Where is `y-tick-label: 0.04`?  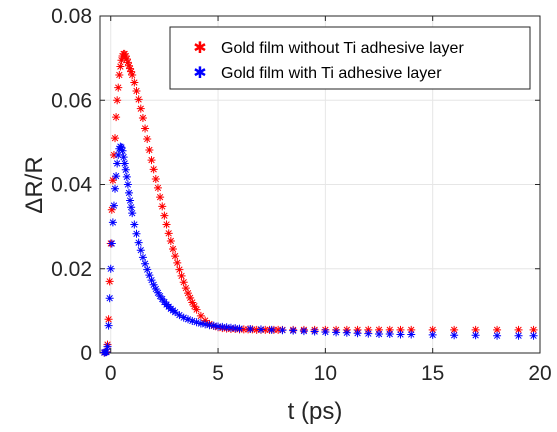 y-tick-label: 0.04 is located at coordinates (71, 185).